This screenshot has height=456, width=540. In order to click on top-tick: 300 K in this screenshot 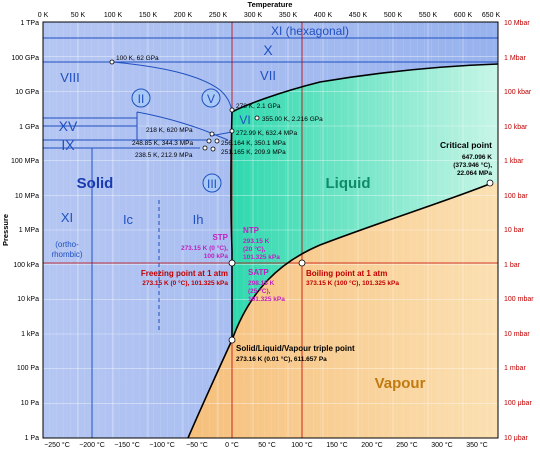, I will do `click(253, 15)`.